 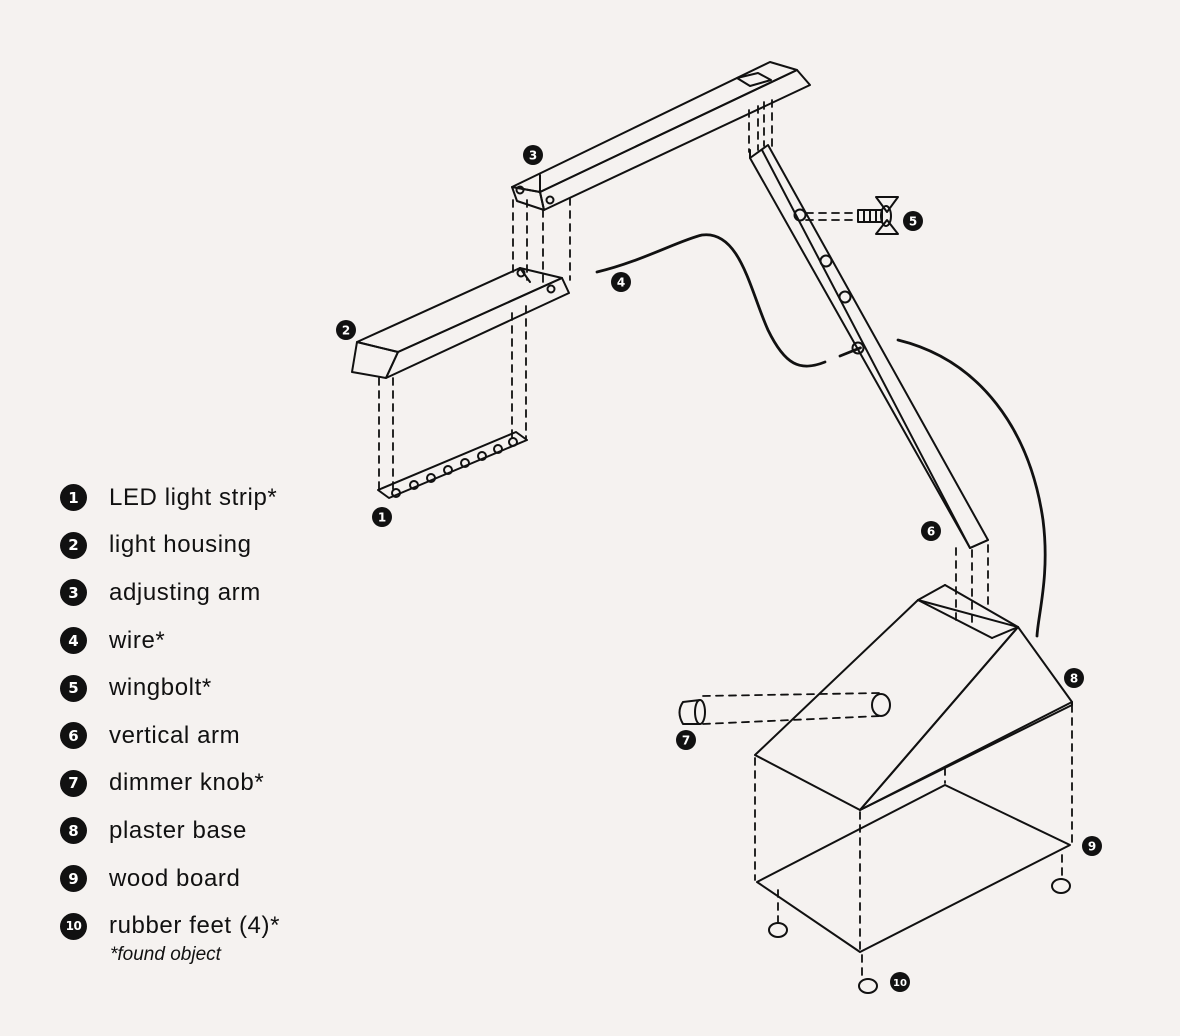 I want to click on found-object-footnote: *found object, so click(x=165, y=954).